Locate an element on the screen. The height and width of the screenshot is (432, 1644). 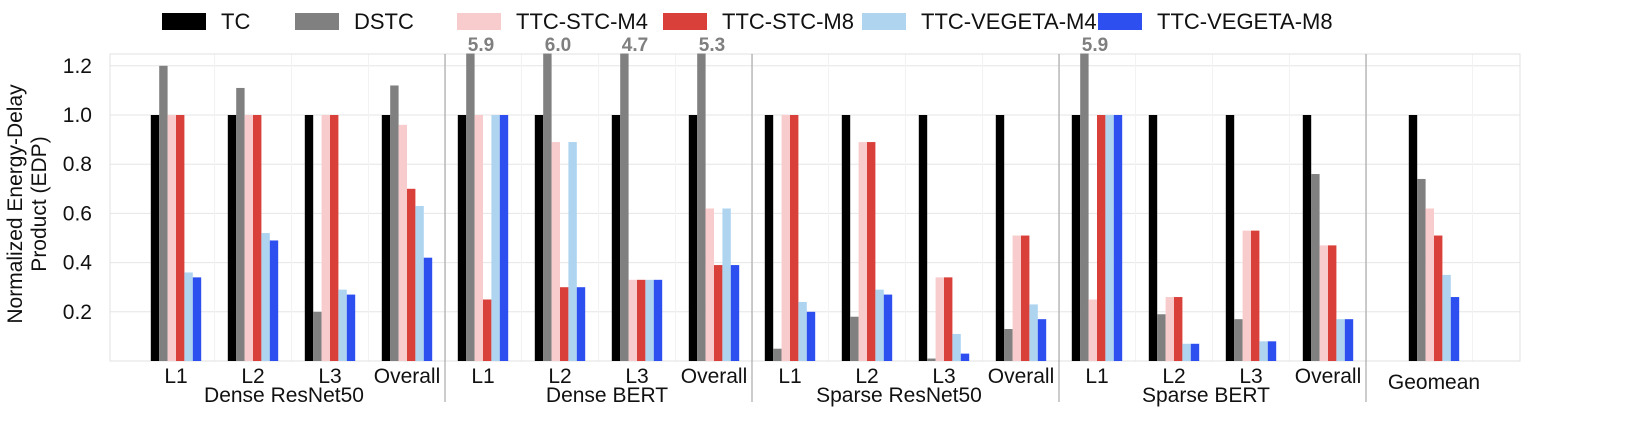
legend-item: DSTC is located at coordinates (354, 21).